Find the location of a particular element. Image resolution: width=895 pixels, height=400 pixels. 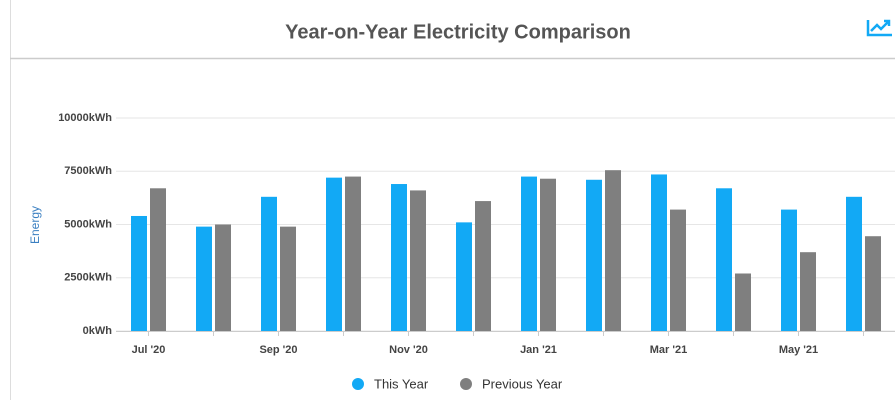

icon-axes is located at coordinates (879, 28).